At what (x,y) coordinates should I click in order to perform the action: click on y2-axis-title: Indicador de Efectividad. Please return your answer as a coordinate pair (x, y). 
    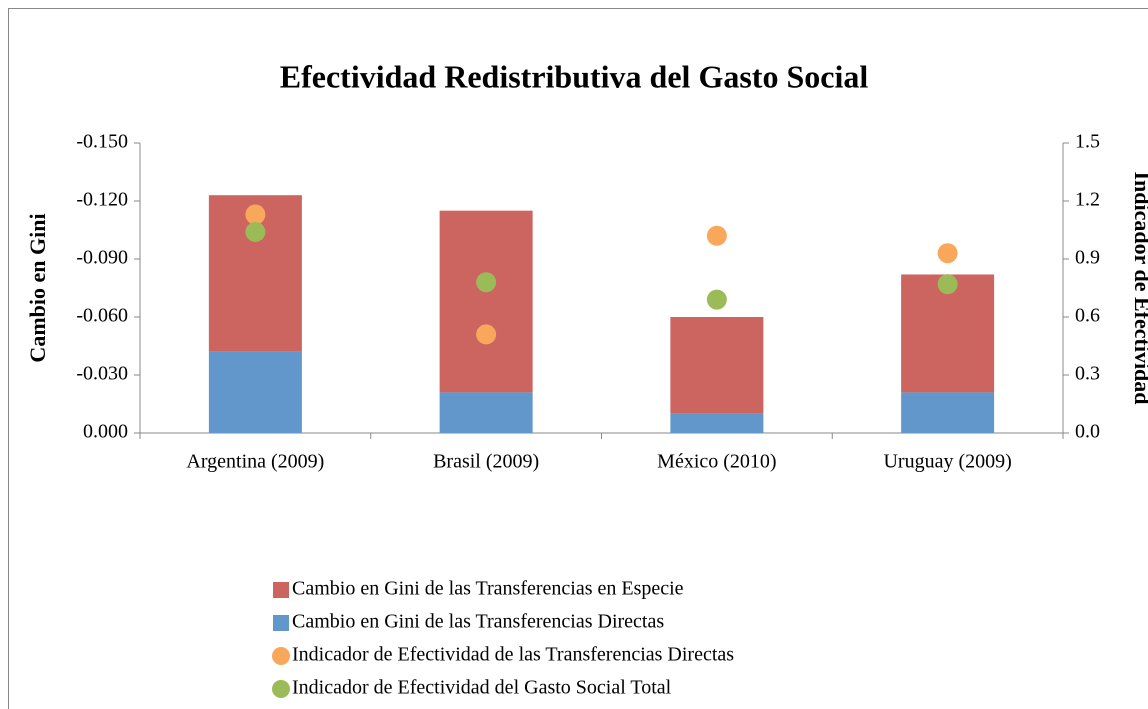
    Looking at the image, I should click on (1139, 287).